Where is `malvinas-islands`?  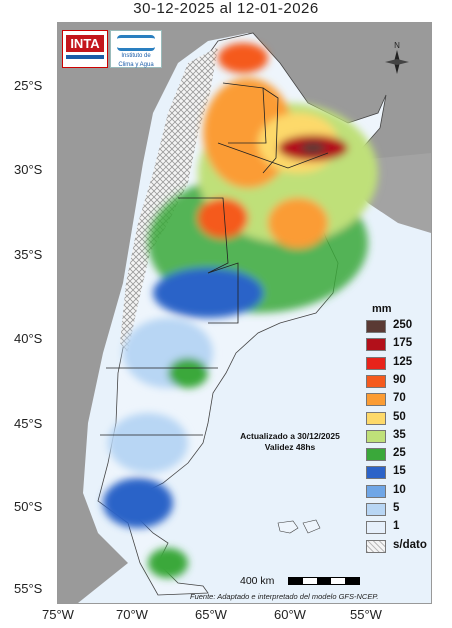 malvinas-islands is located at coordinates (299, 526).